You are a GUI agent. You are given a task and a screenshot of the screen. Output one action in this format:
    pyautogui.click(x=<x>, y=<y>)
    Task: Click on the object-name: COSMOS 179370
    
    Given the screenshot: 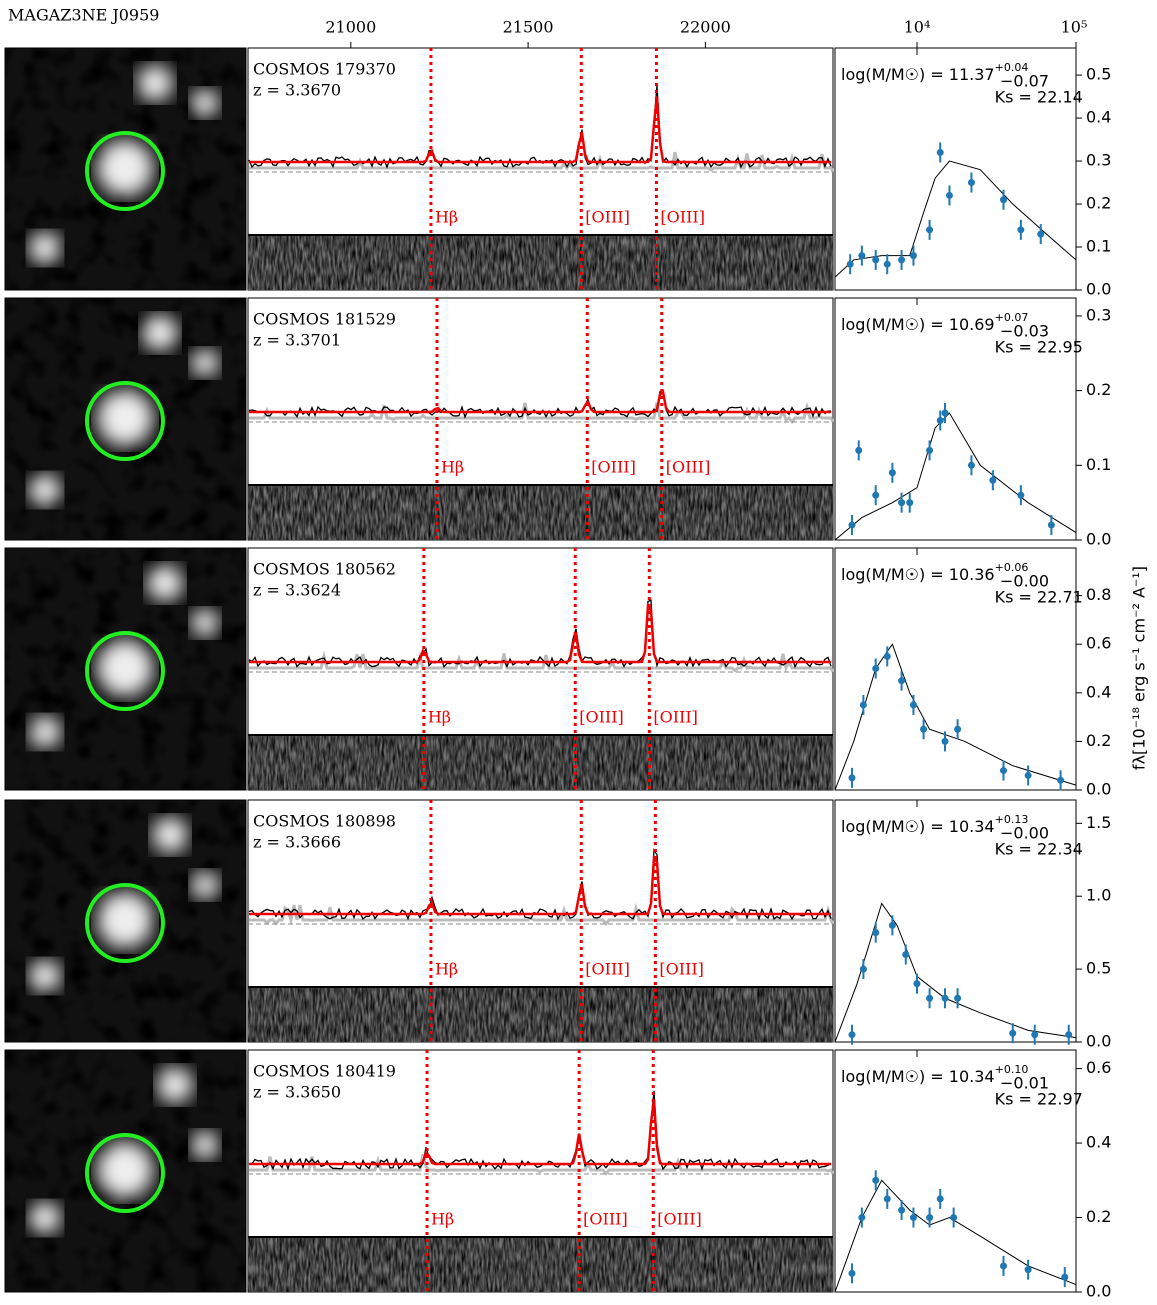 What is the action you would take?
    pyautogui.click(x=324, y=69)
    